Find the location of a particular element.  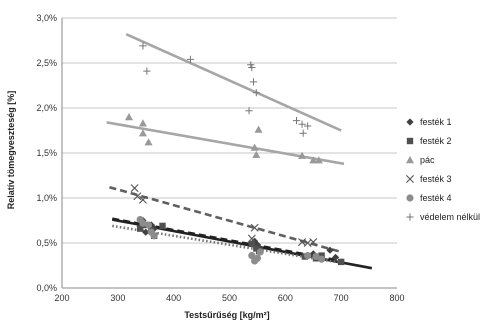

legend-label-festek-3: festék 3 is located at coordinates (436, 179).